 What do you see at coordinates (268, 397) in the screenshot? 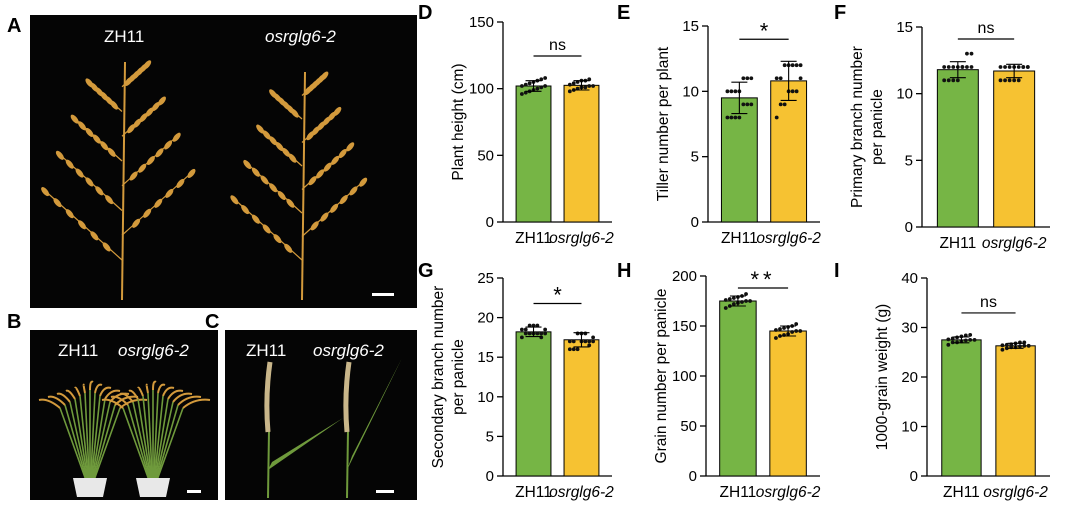
I see `panicle-head` at bounding box center [268, 397].